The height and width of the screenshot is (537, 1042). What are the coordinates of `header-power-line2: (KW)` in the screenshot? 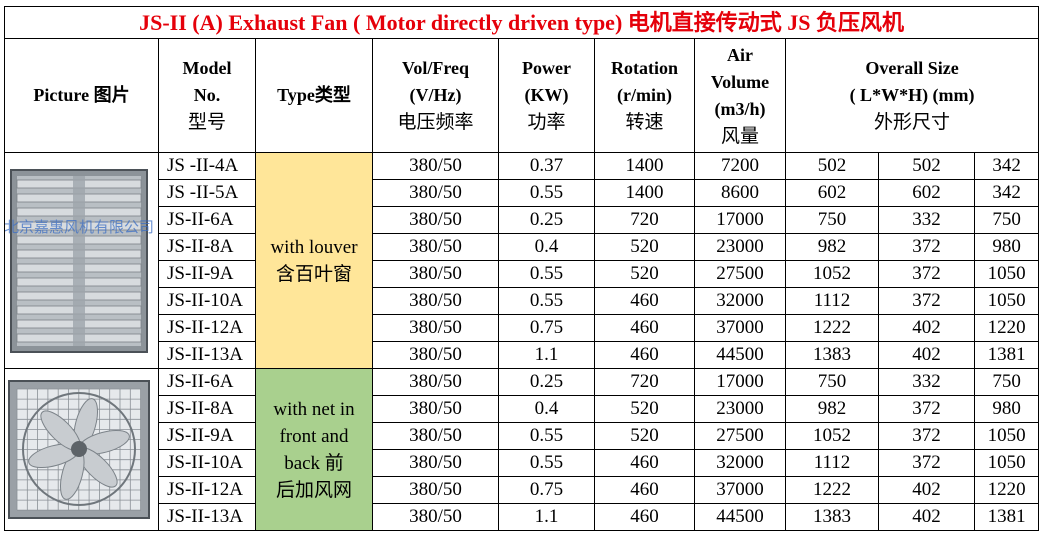 It's located at (546, 95).